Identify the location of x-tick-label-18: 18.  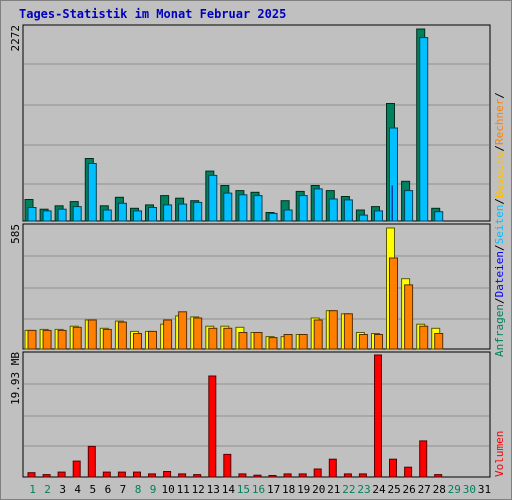
(288, 489).